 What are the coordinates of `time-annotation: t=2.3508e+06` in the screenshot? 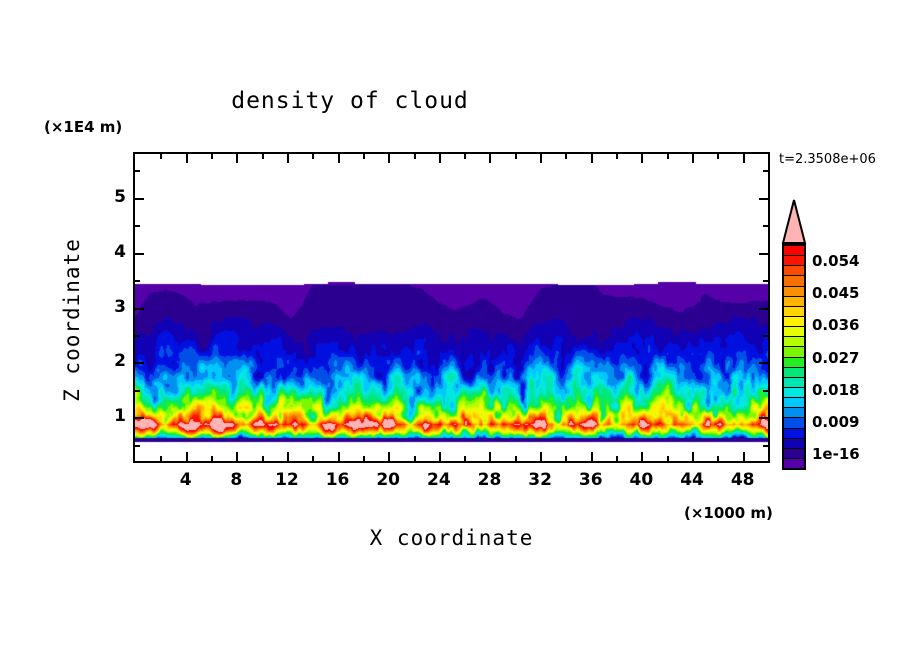 It's located at (827, 159).